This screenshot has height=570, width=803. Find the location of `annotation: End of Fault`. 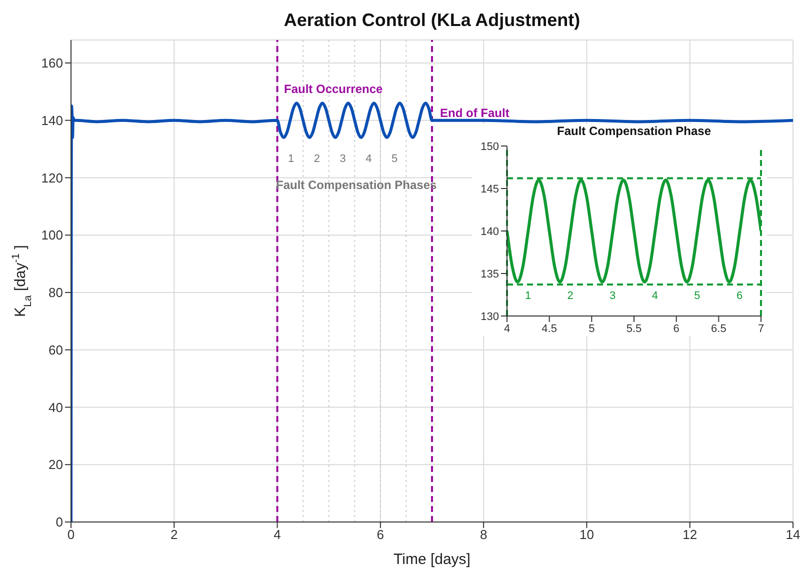

annotation: End of Fault is located at coordinates (475, 113).